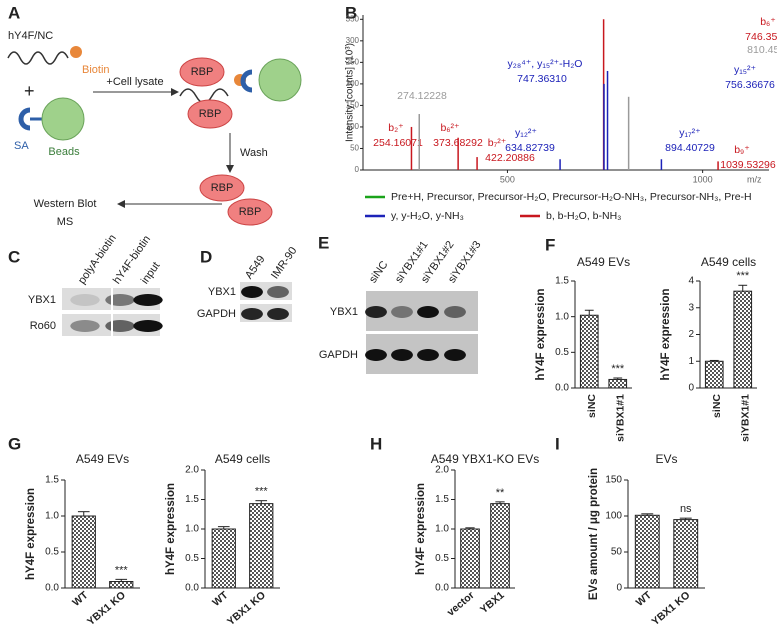  What do you see at coordinates (550, 244) in the screenshot?
I see `panel-label: F` at bounding box center [550, 244].